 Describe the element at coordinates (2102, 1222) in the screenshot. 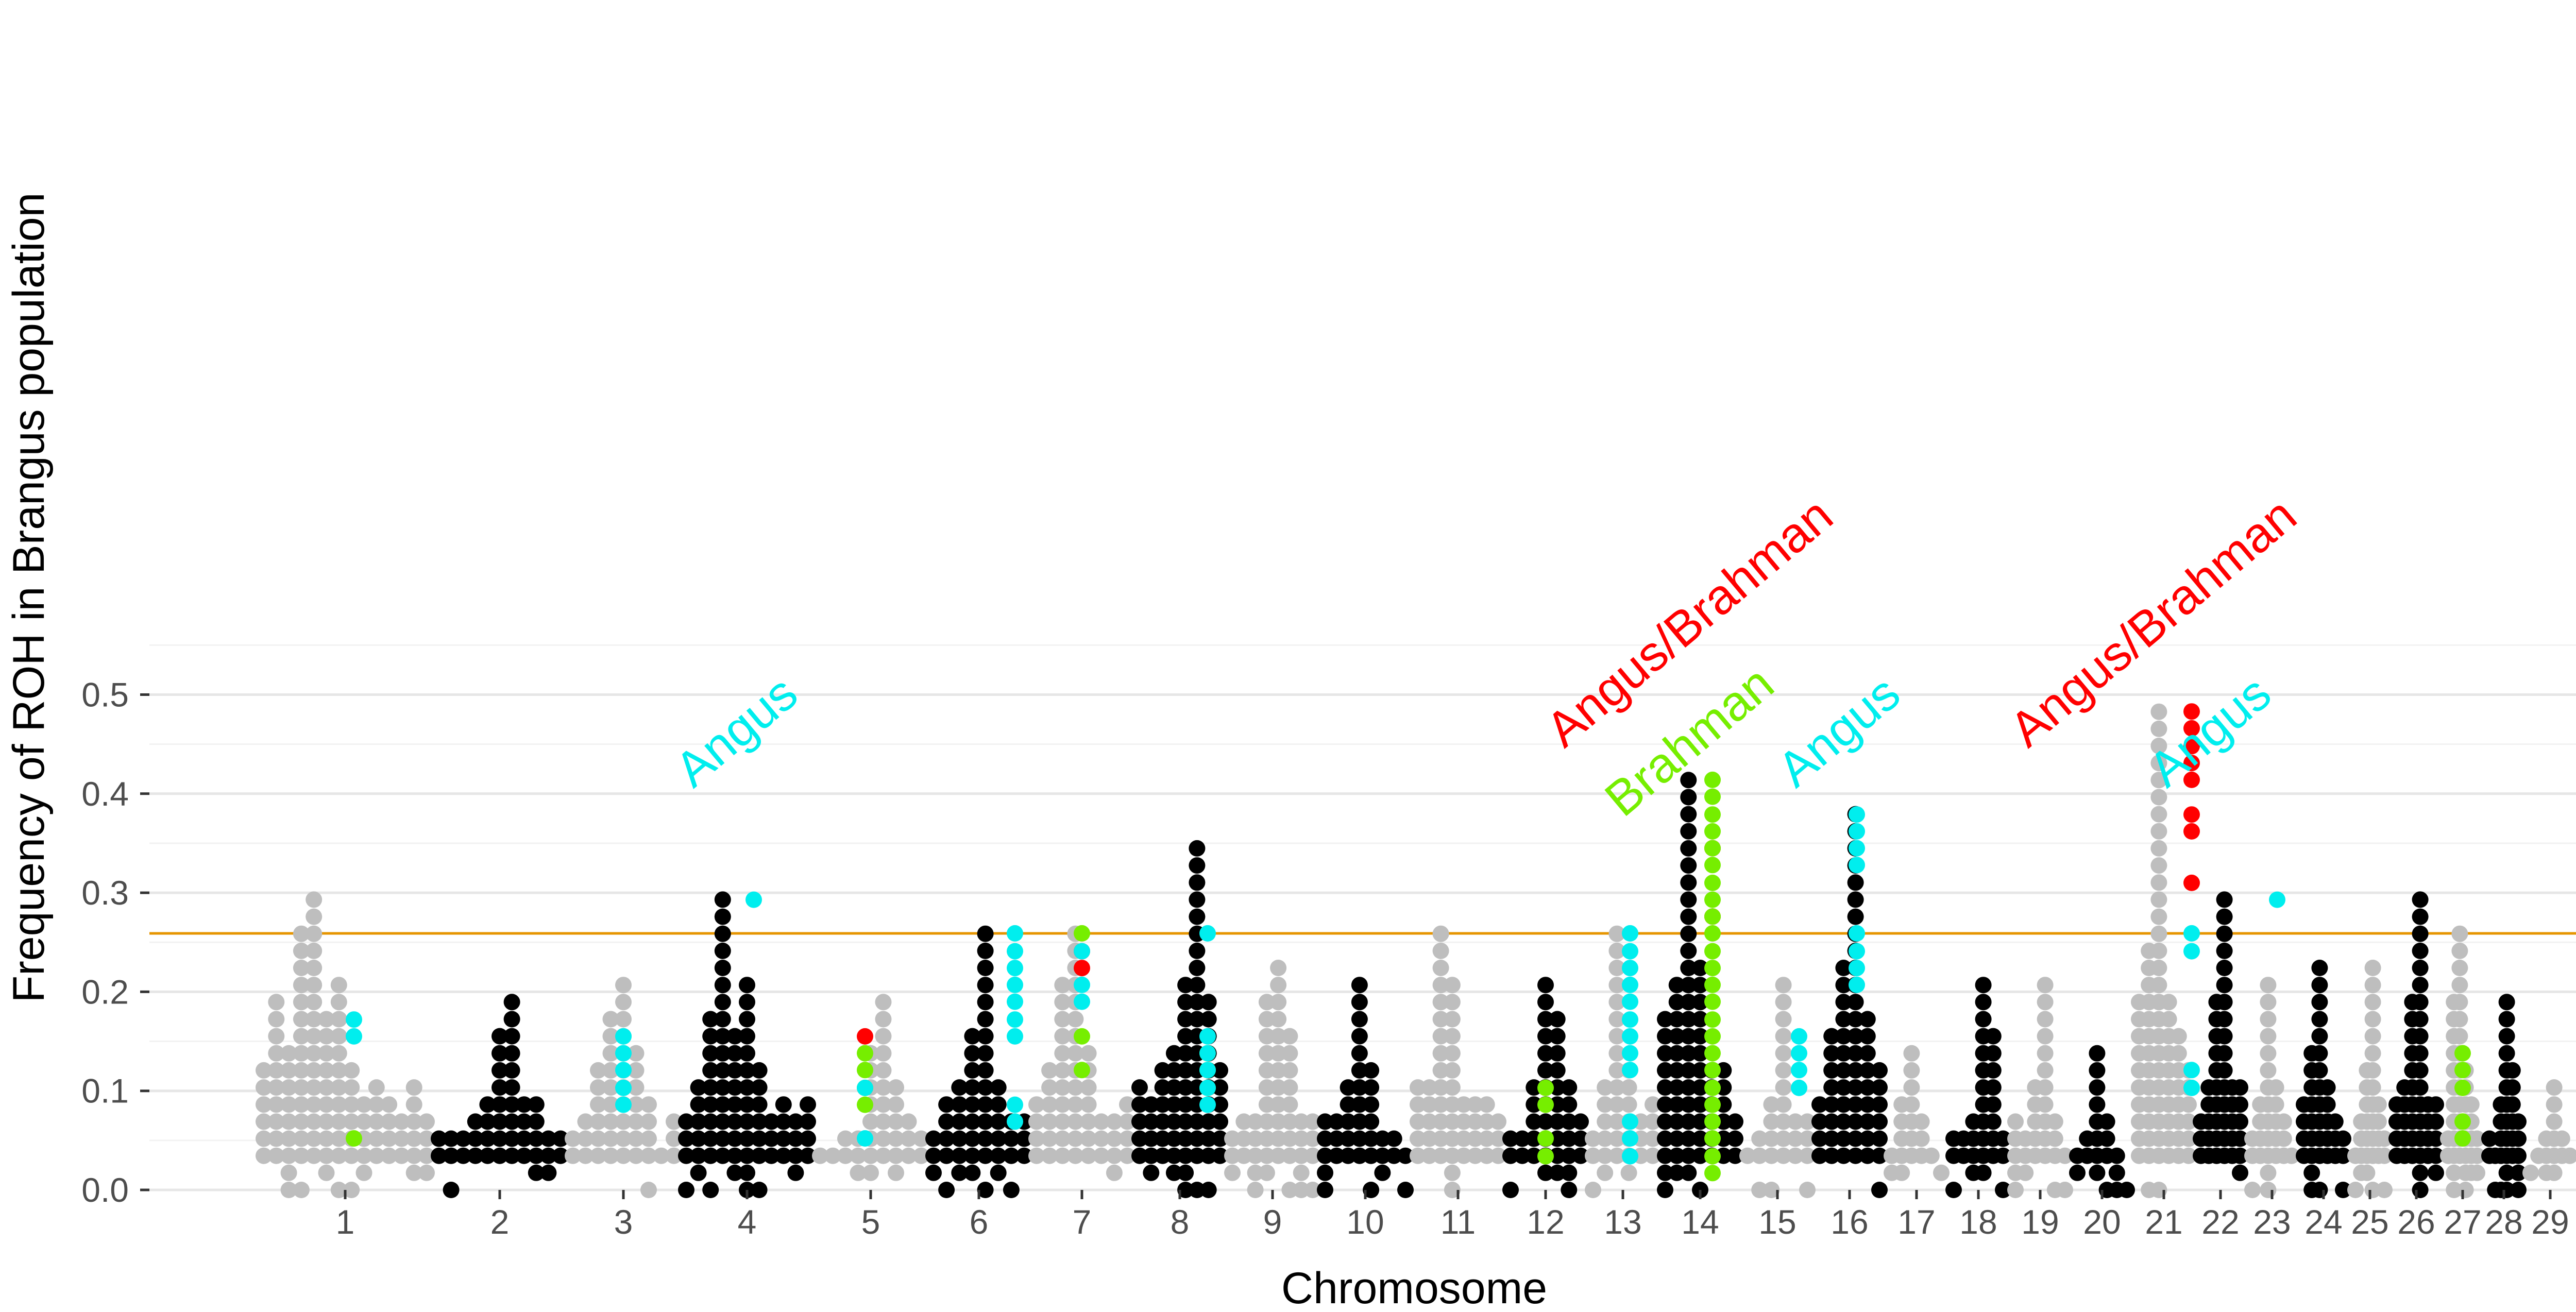

I see `x-tick-label: 20` at that location.